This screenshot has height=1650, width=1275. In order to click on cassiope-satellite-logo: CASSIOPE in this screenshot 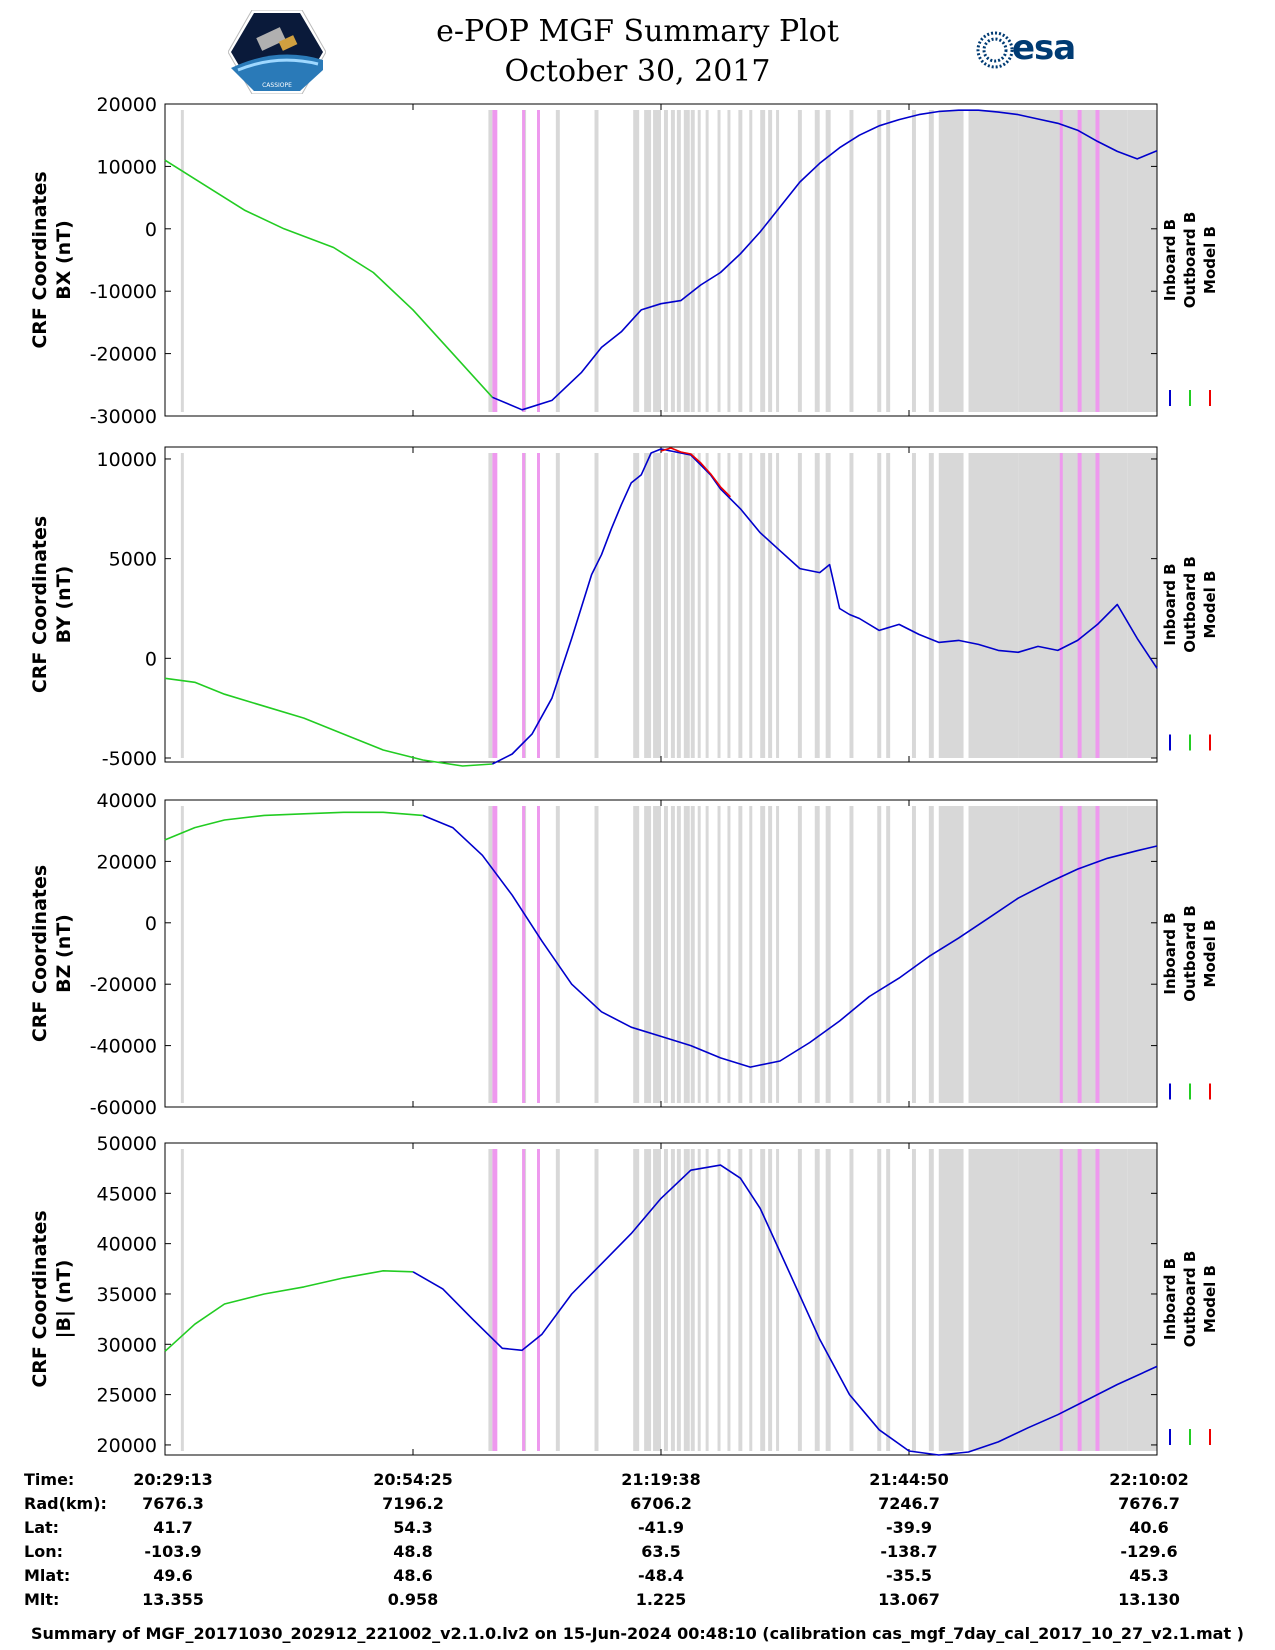, I will do `click(277, 52)`.